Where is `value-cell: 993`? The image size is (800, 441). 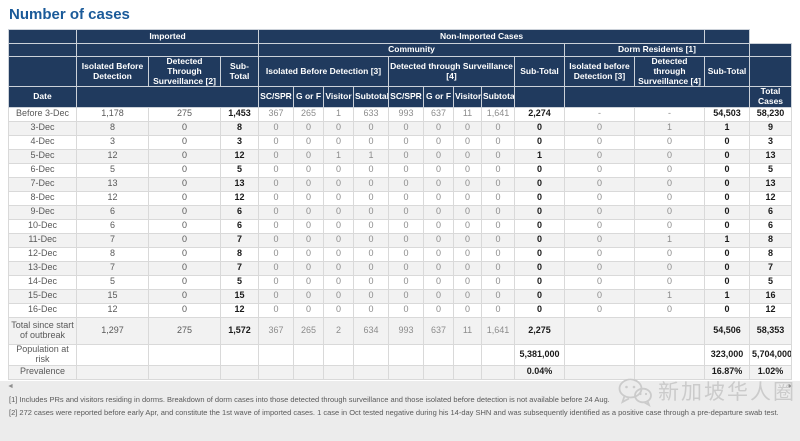
value-cell: 993 is located at coordinates (406, 114).